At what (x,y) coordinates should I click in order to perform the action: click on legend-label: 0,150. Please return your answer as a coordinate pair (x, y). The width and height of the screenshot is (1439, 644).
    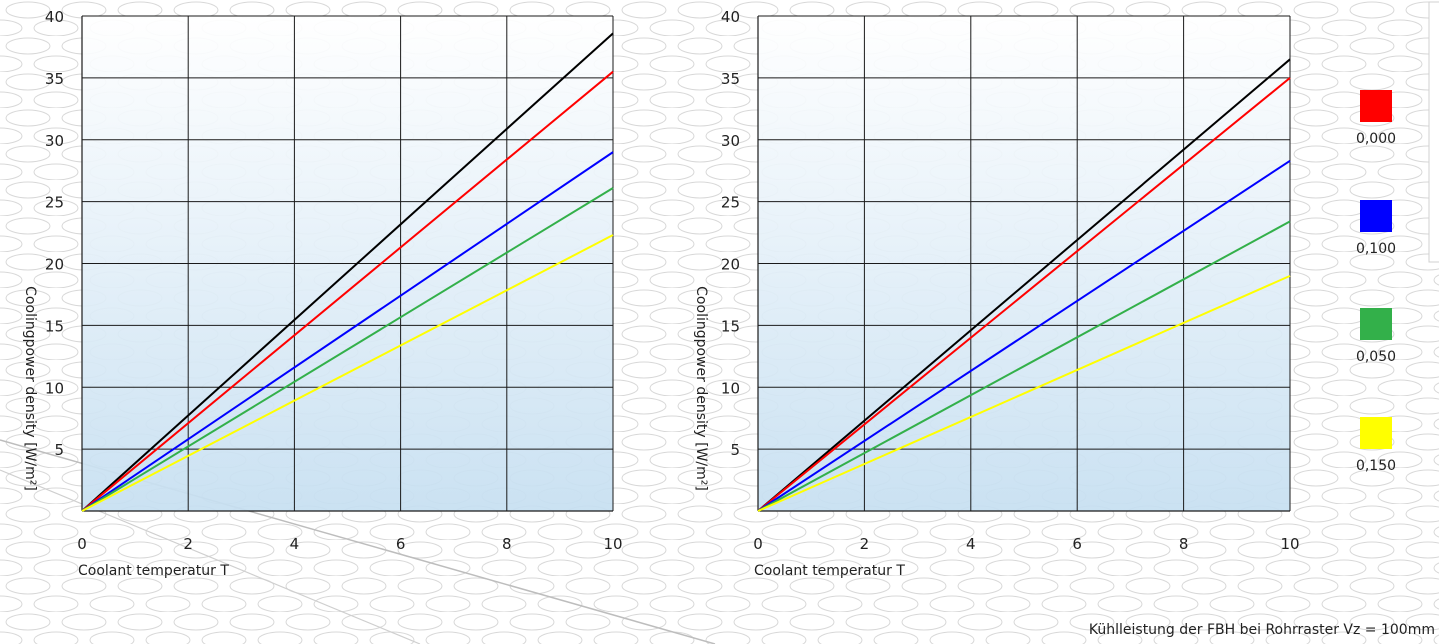
    Looking at the image, I should click on (1376, 466).